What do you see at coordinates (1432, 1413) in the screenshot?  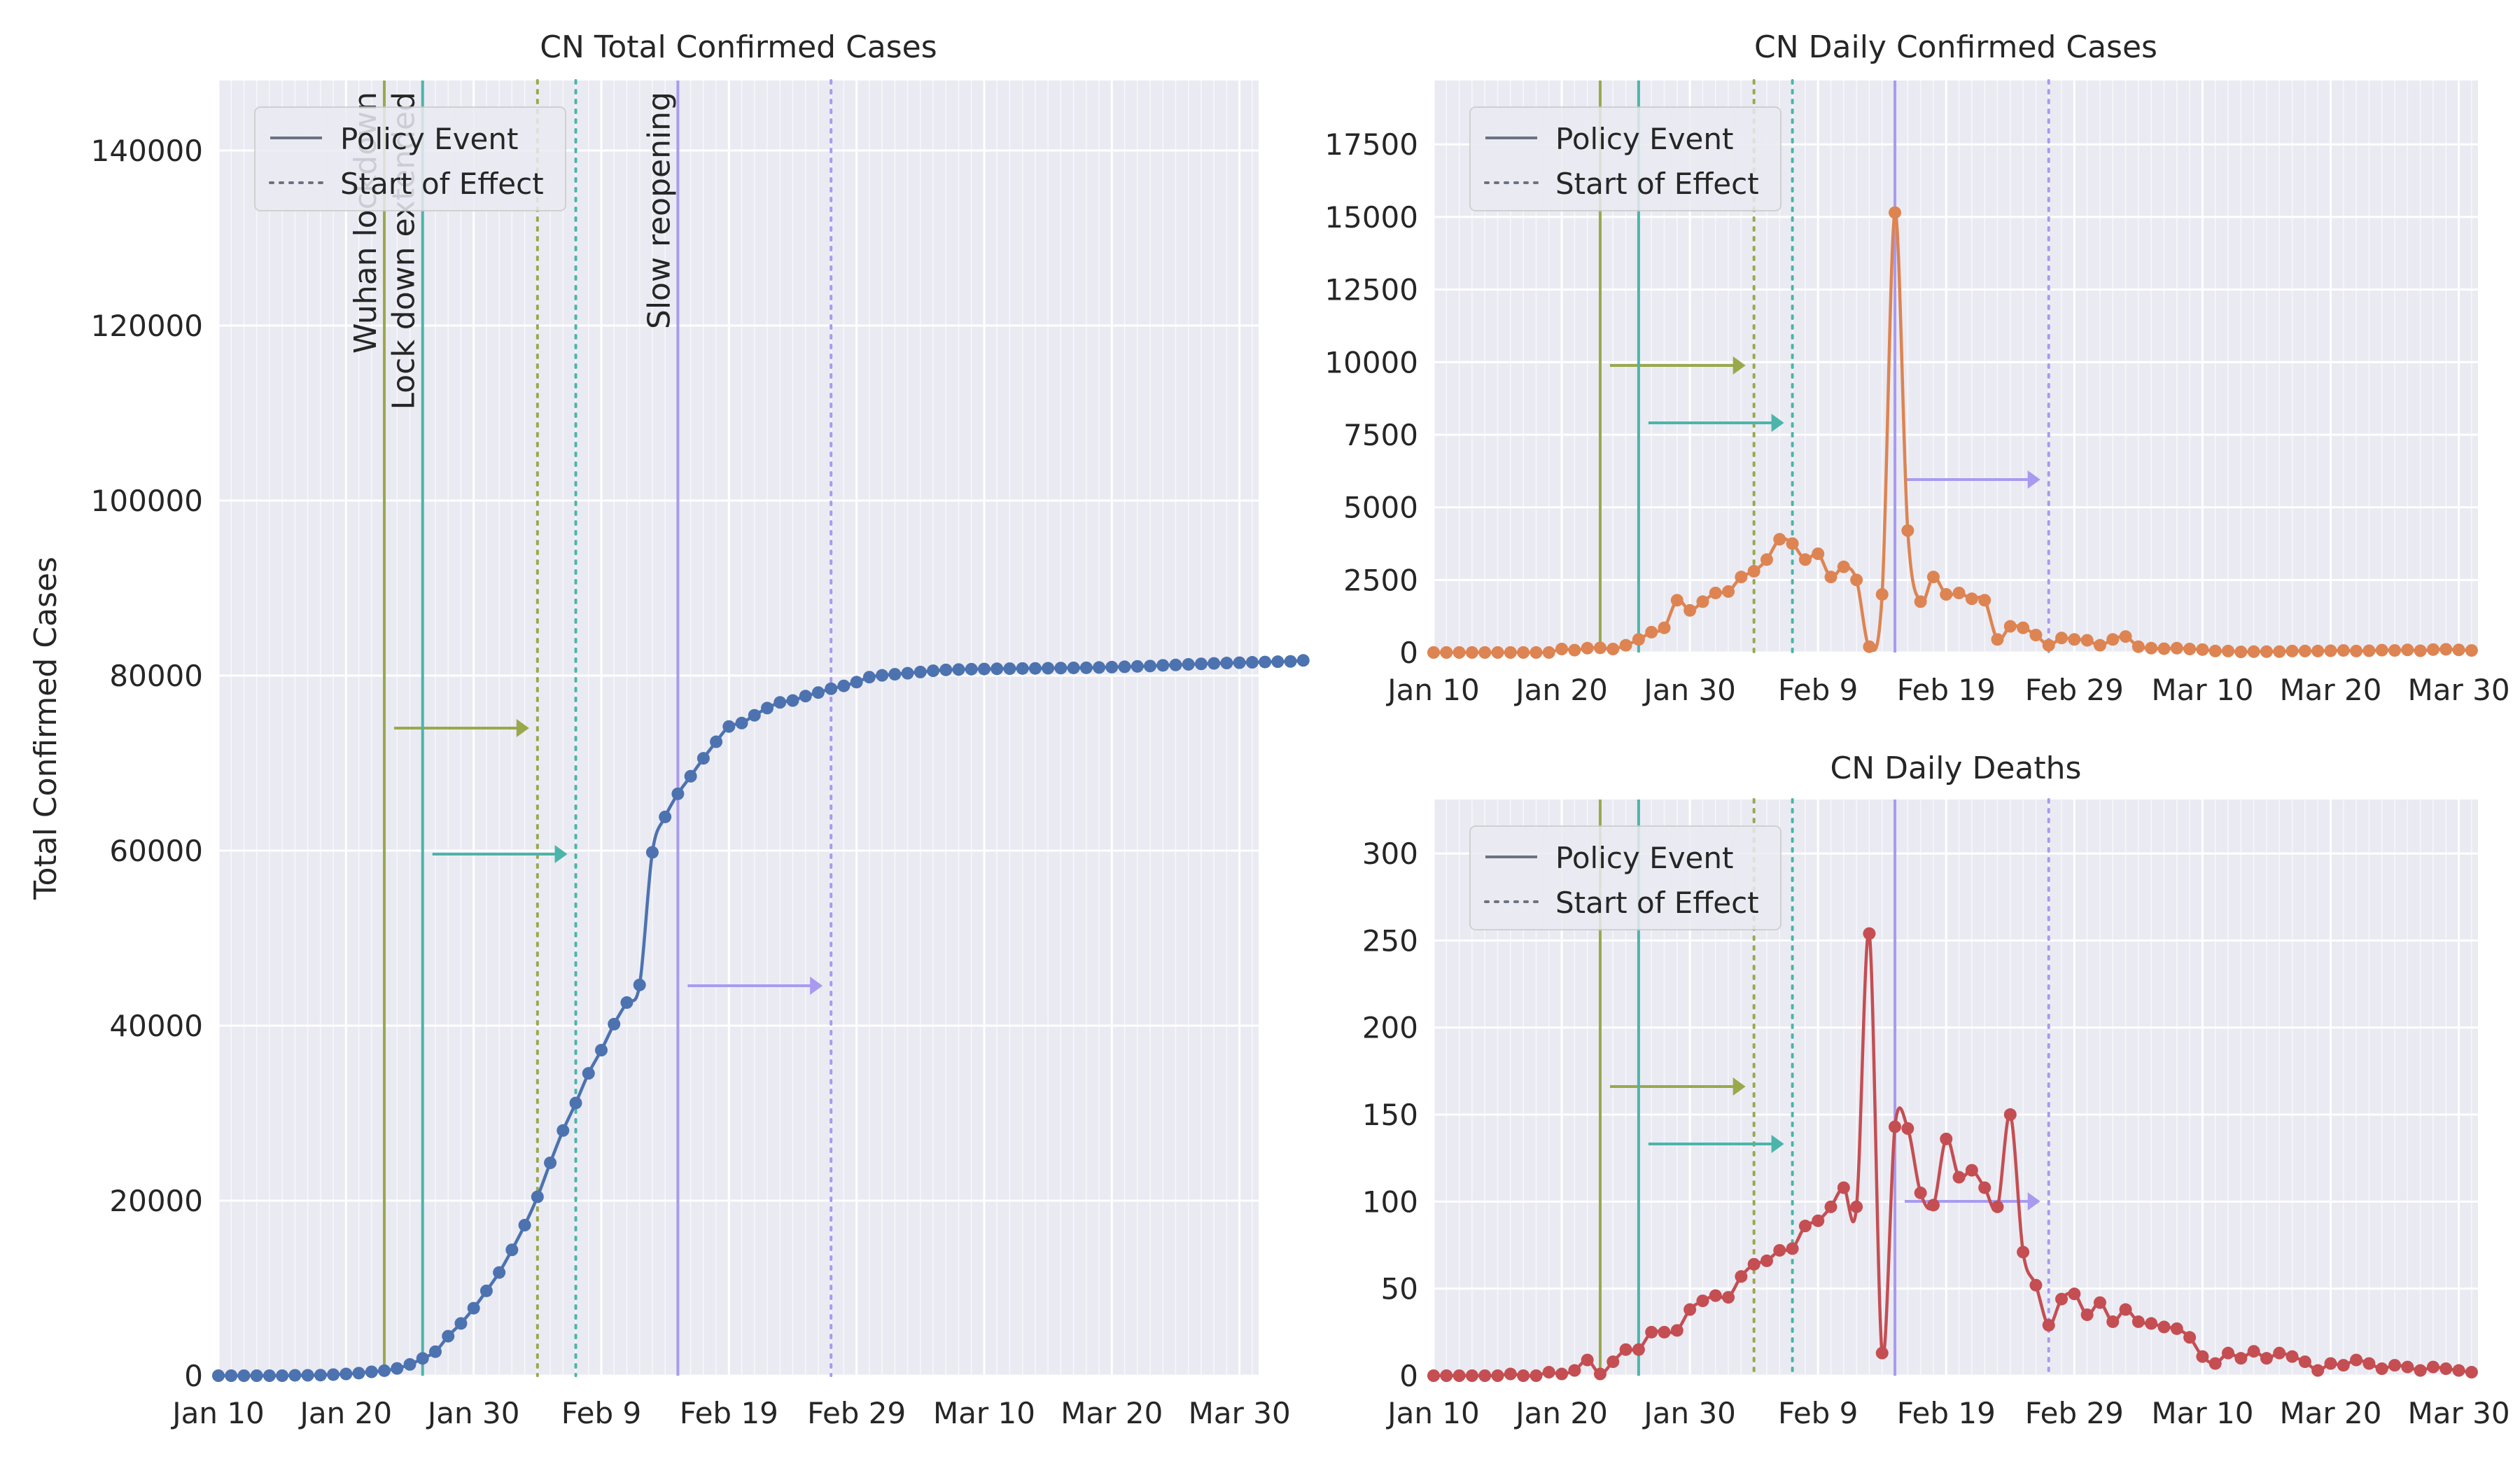 I see `daily-deaths-x-tick-label: Jan 10` at bounding box center [1432, 1413].